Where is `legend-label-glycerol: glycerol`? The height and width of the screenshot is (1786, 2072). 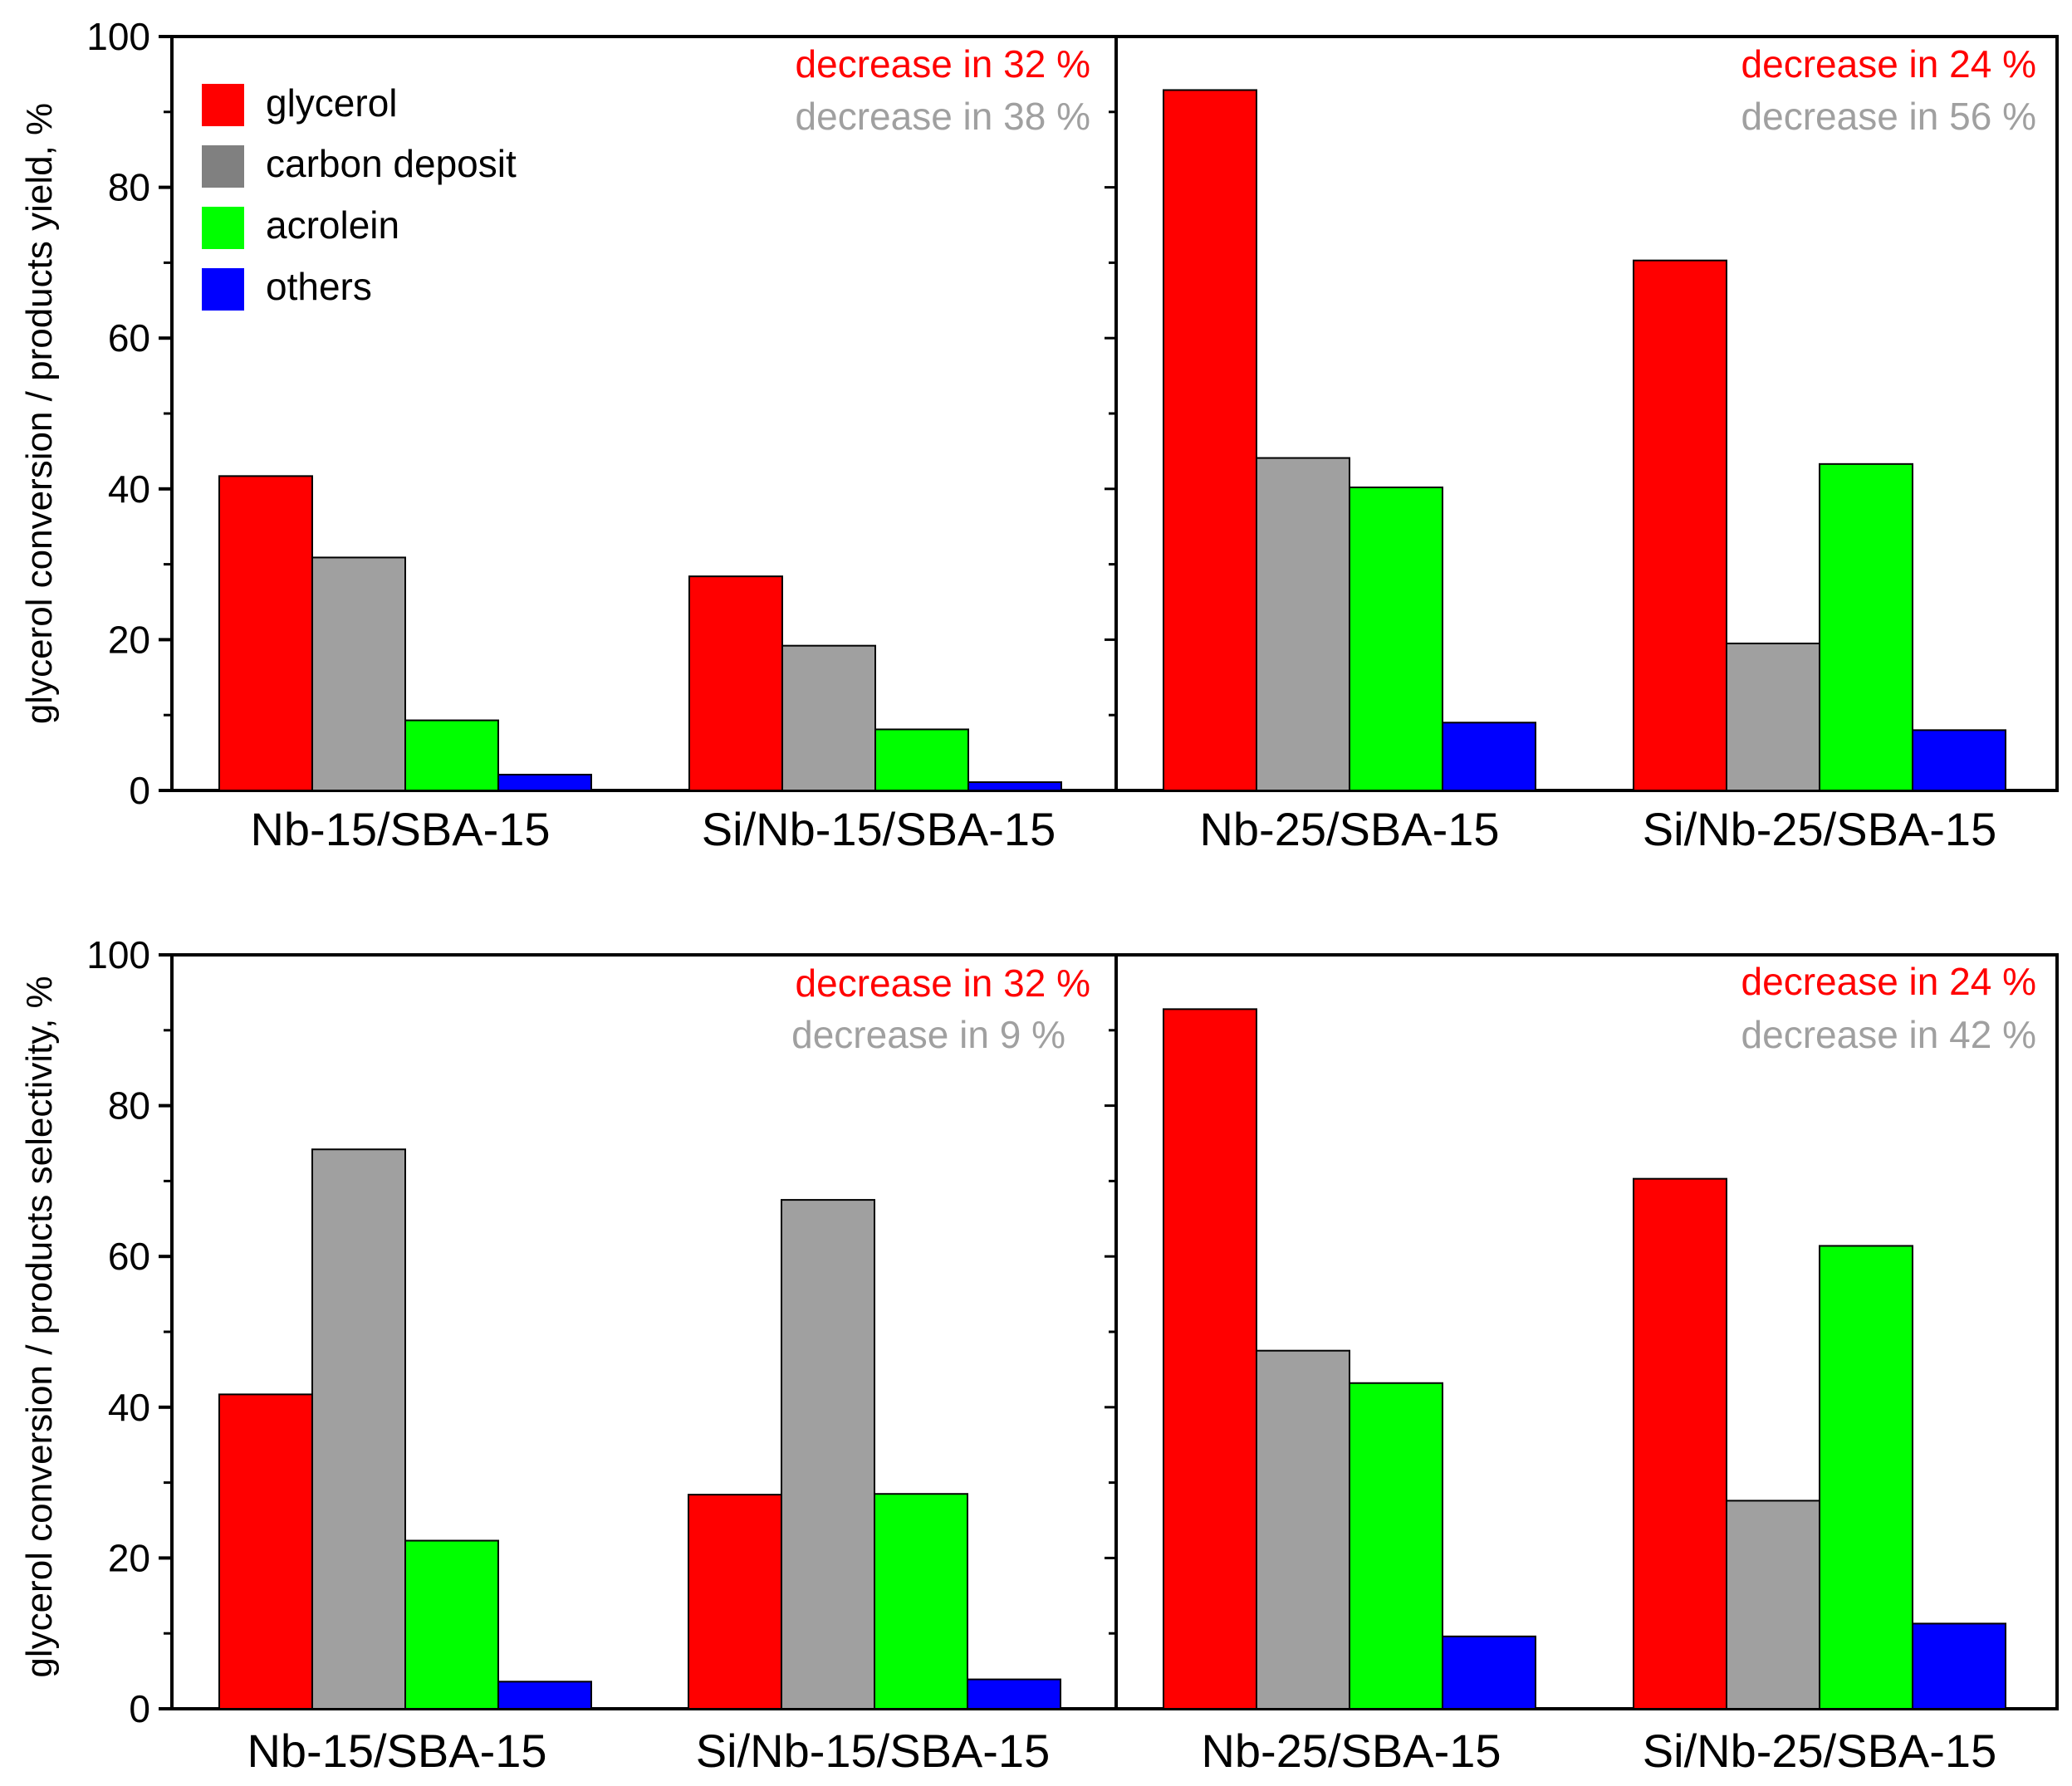
legend-label-glycerol: glycerol is located at coordinates (332, 103).